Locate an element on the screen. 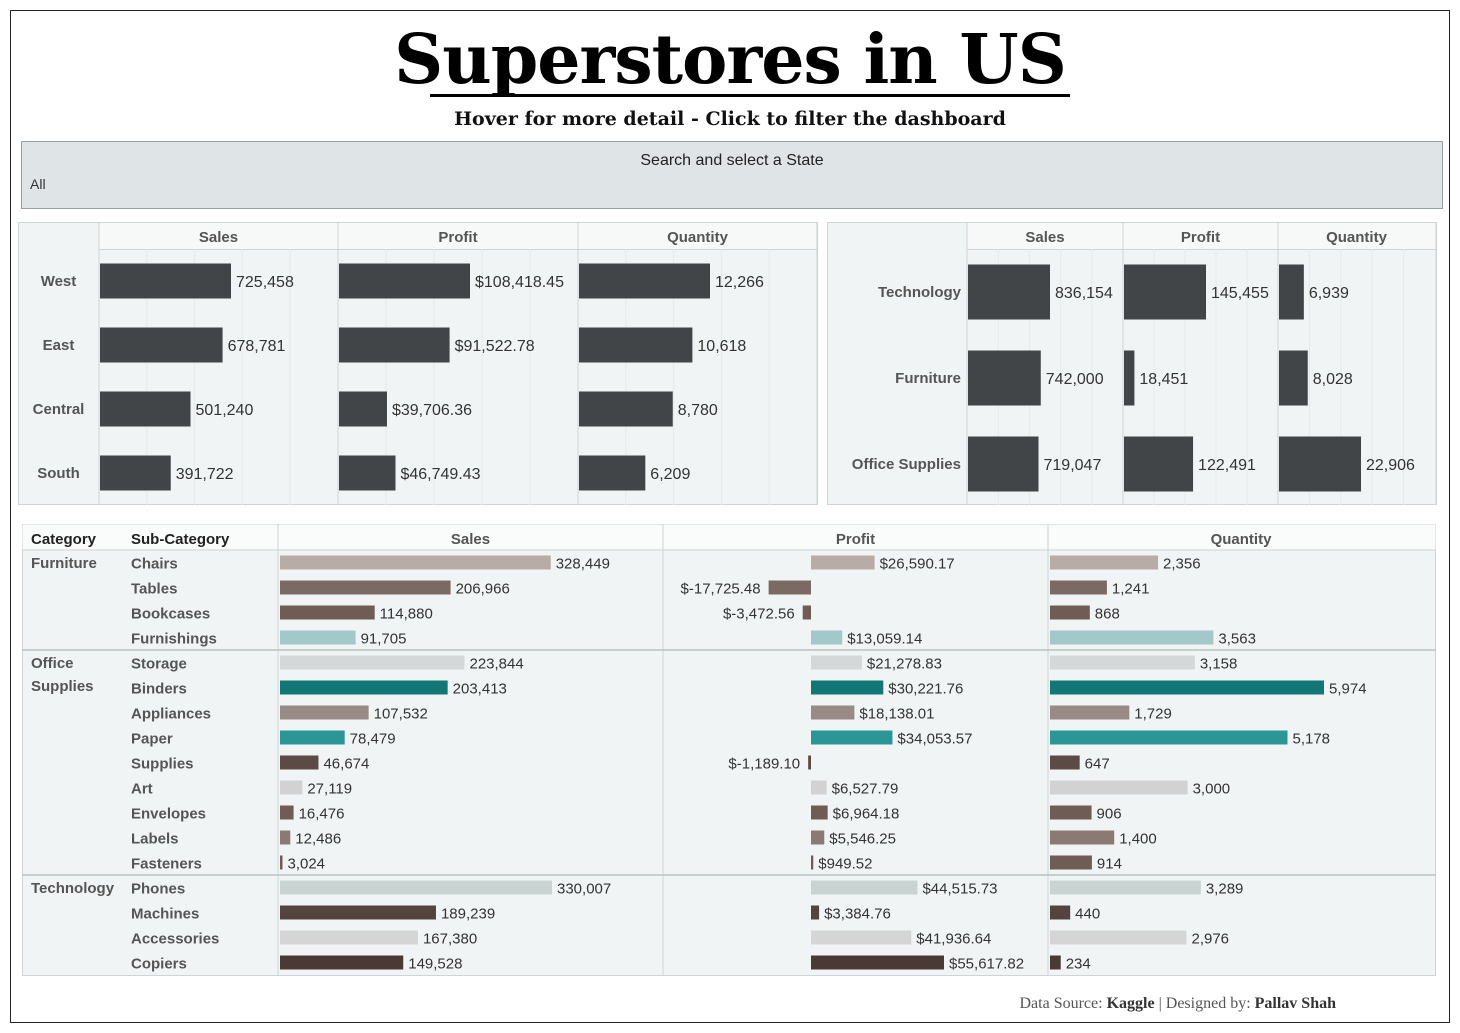 This screenshot has height=1033, width=1460. bar-labels-profit is located at coordinates (818, 837).